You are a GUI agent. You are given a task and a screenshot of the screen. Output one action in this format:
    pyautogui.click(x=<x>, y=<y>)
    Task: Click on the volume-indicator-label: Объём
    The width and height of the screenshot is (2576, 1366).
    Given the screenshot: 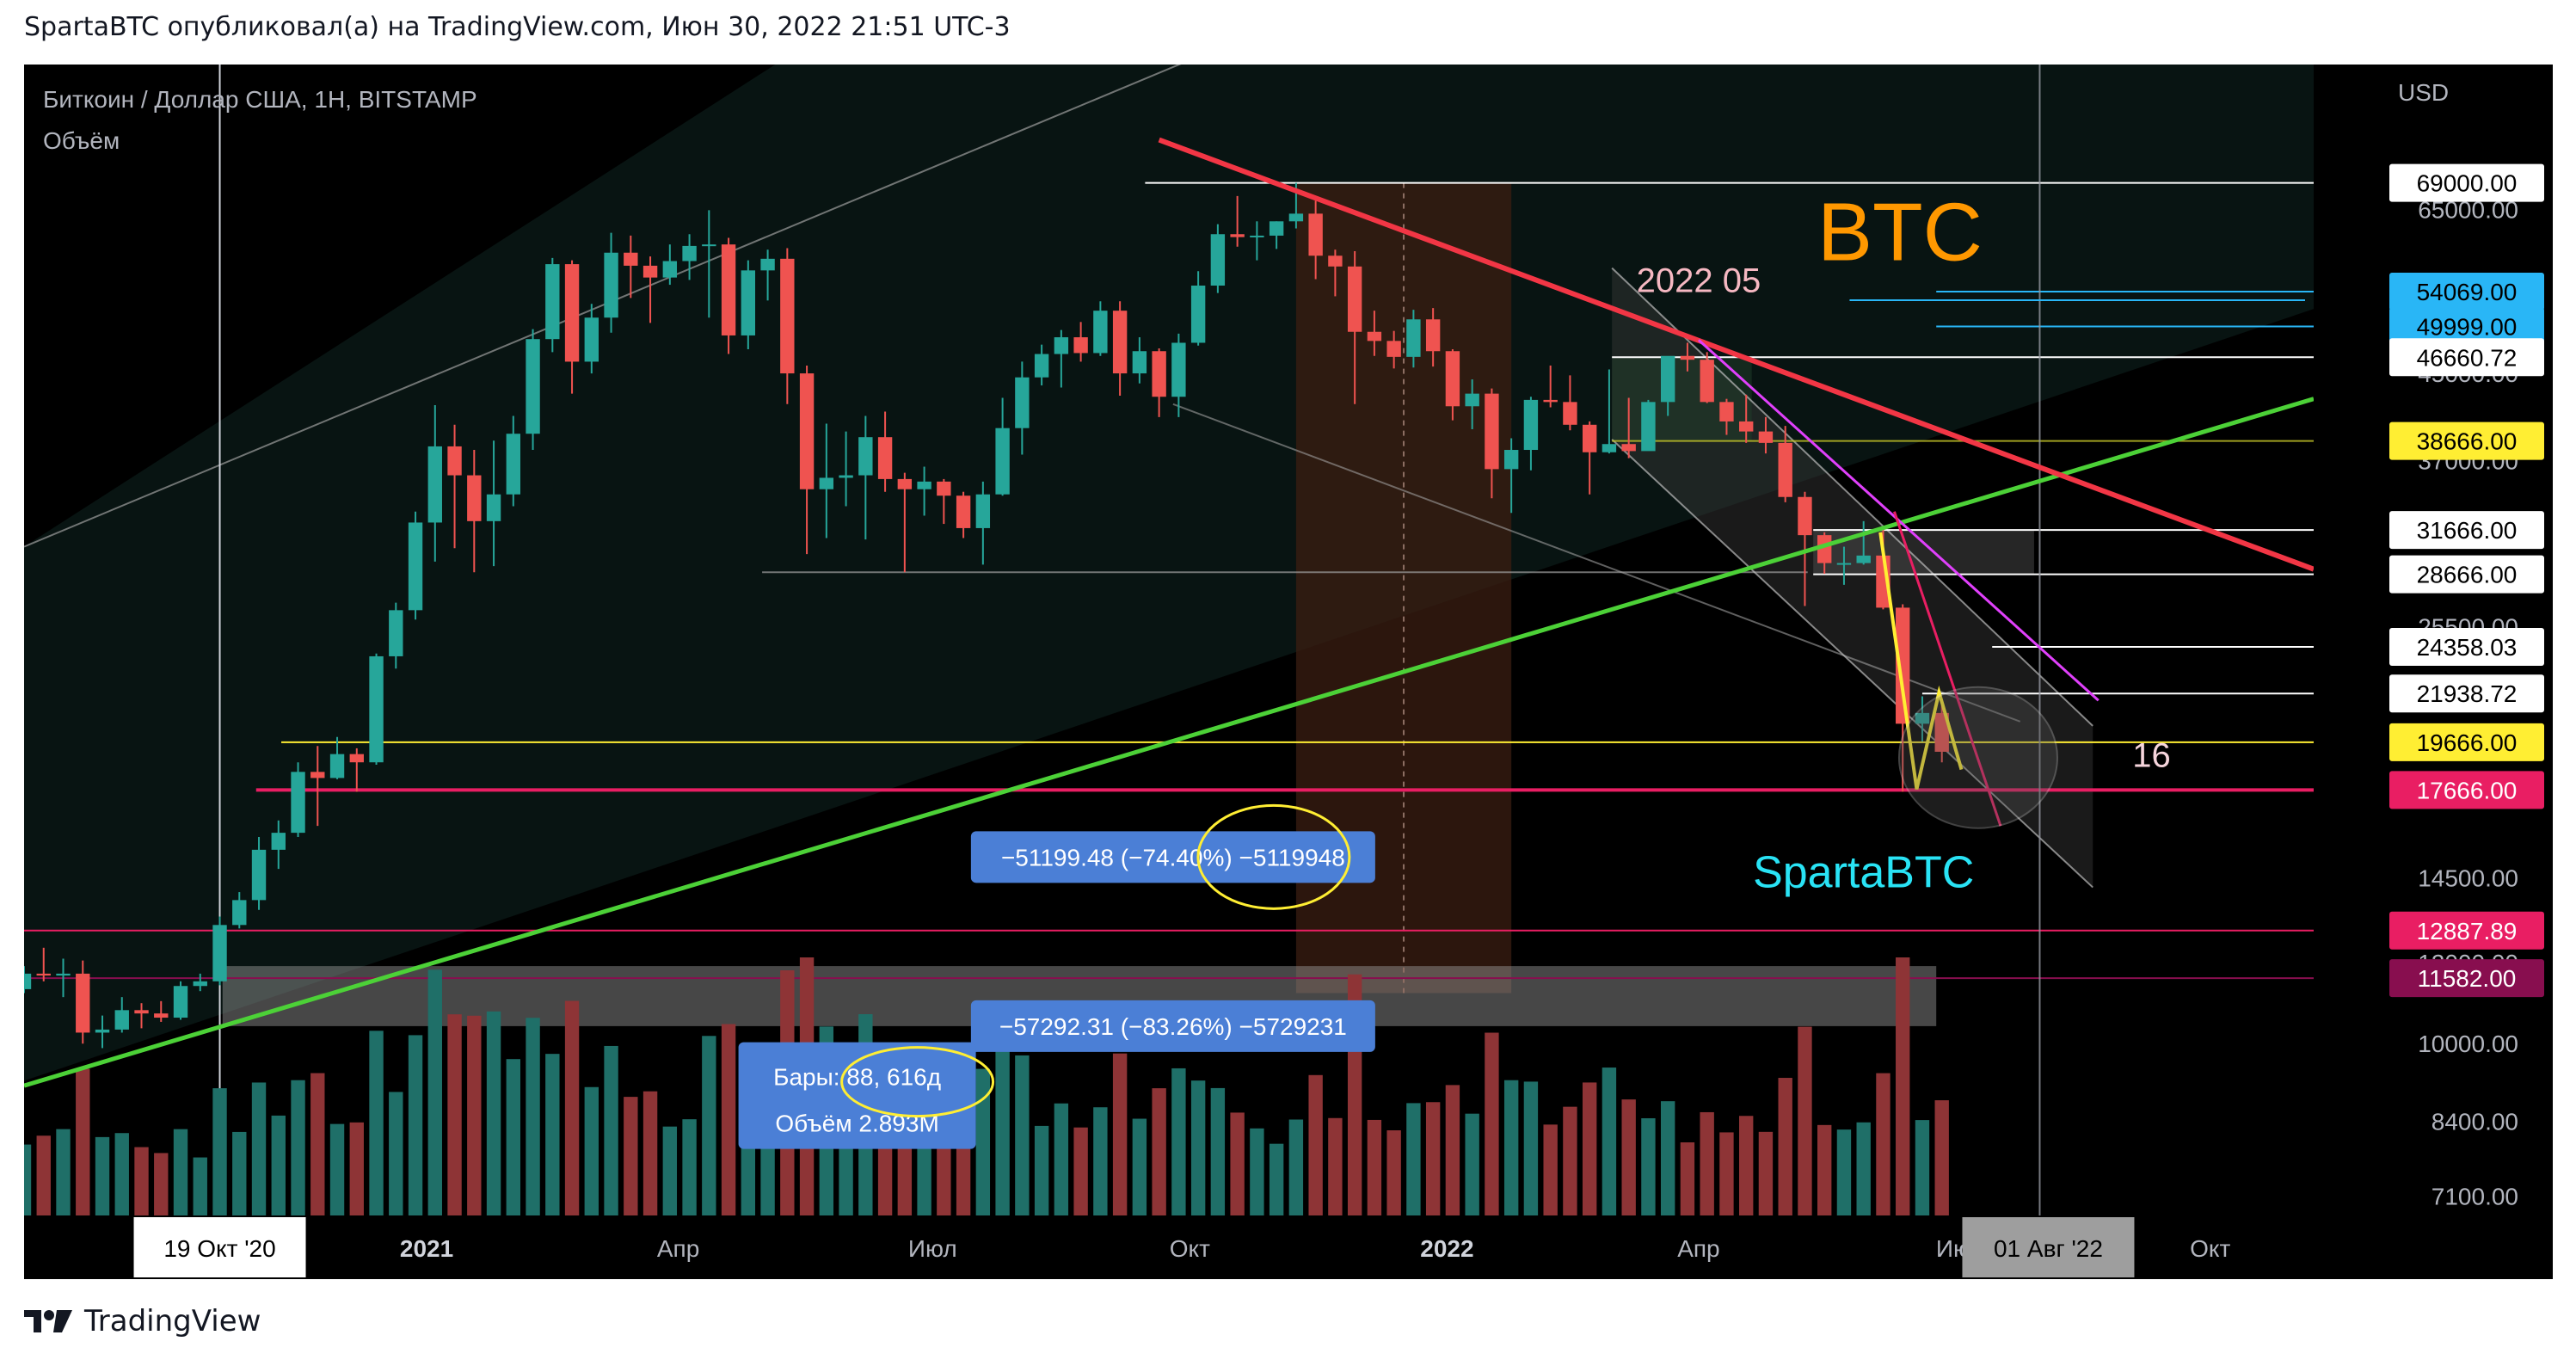 What is the action you would take?
    pyautogui.click(x=81, y=140)
    